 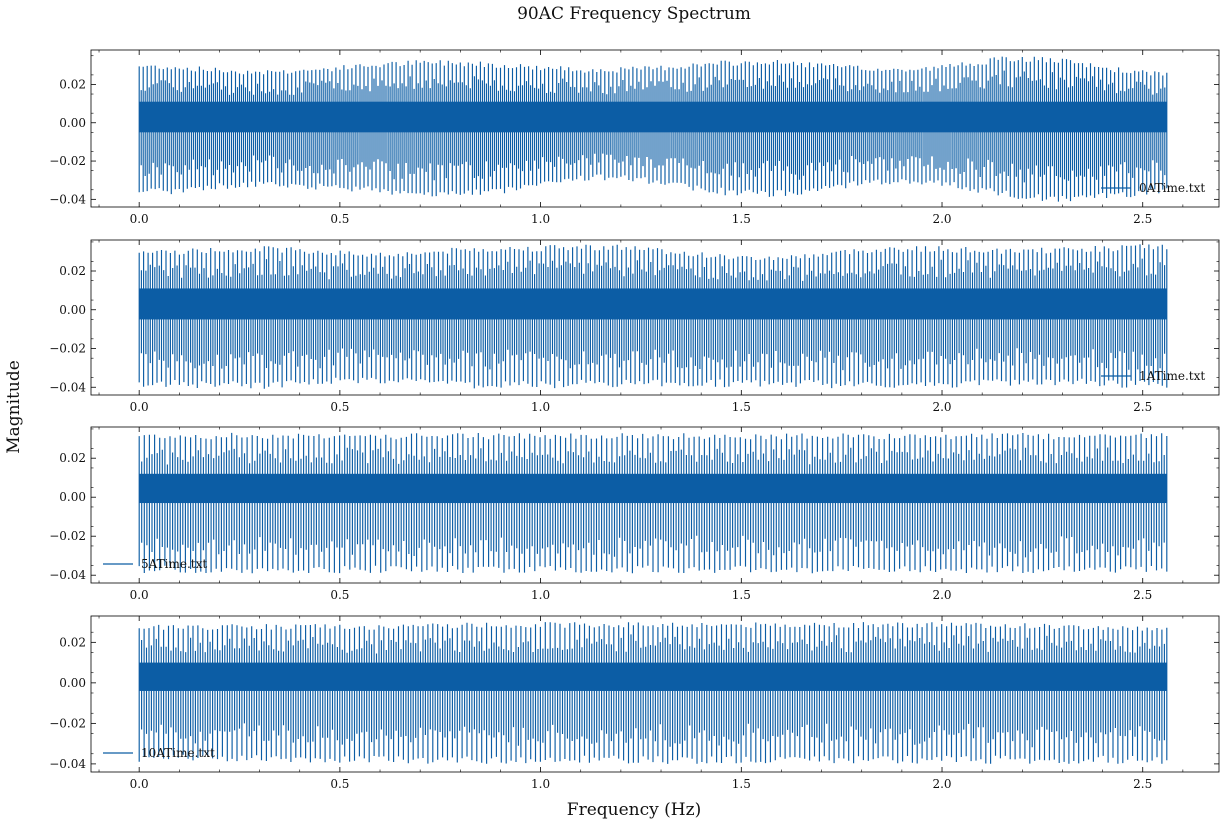 I want to click on x-axis-label: Frequency (Hz), so click(x=634, y=810).